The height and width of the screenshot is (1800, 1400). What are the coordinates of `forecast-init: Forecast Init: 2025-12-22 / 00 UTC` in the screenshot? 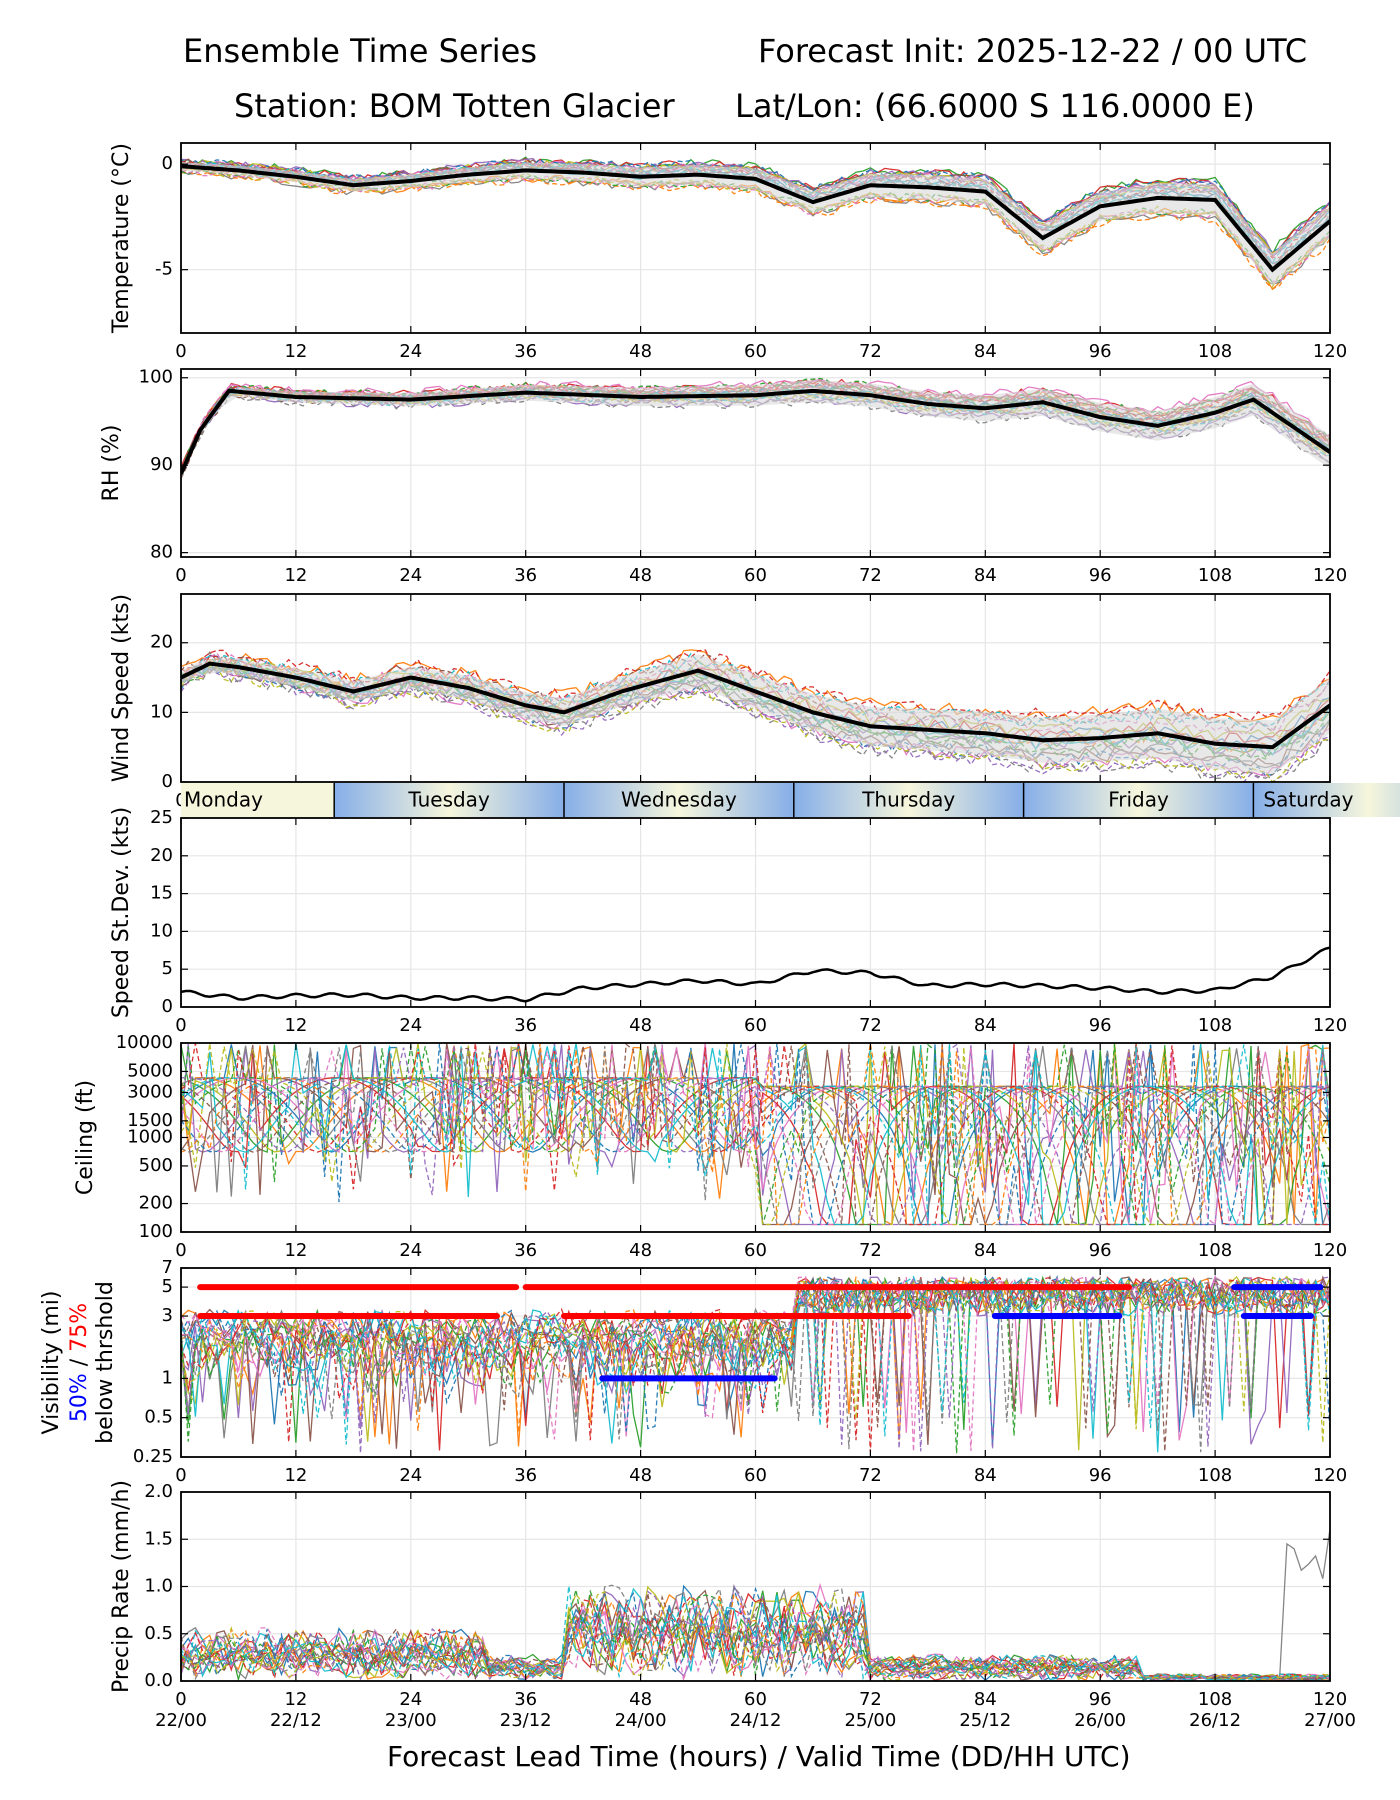 It's located at (1033, 51).